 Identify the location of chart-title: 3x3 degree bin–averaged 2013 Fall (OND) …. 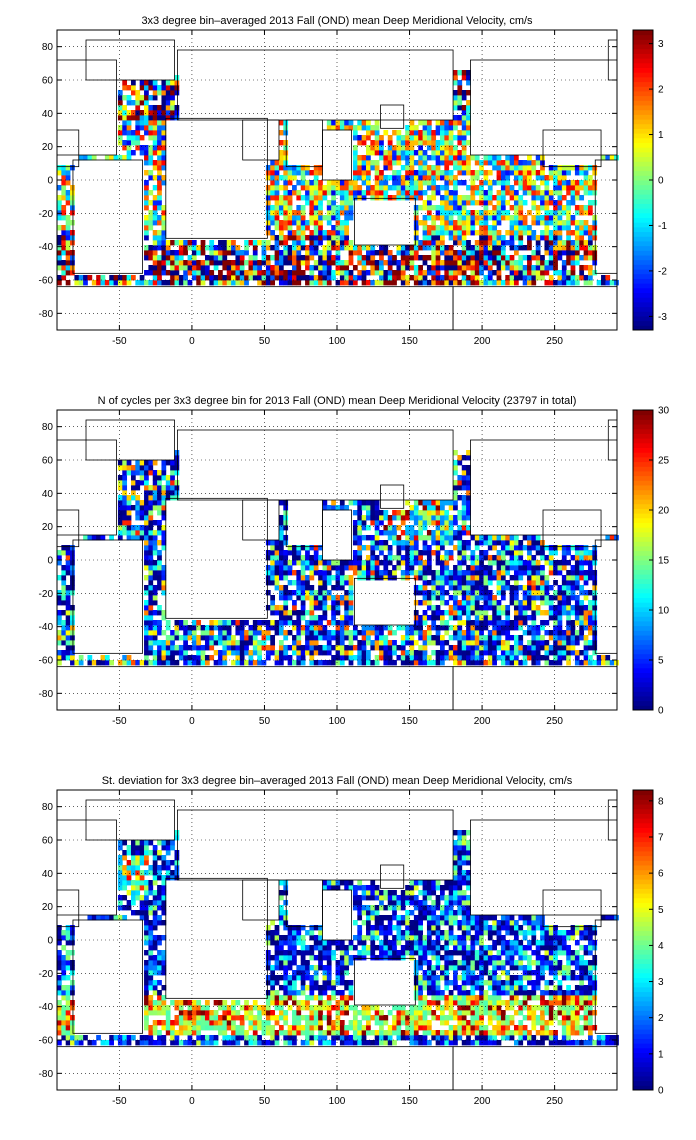
(337, 21).